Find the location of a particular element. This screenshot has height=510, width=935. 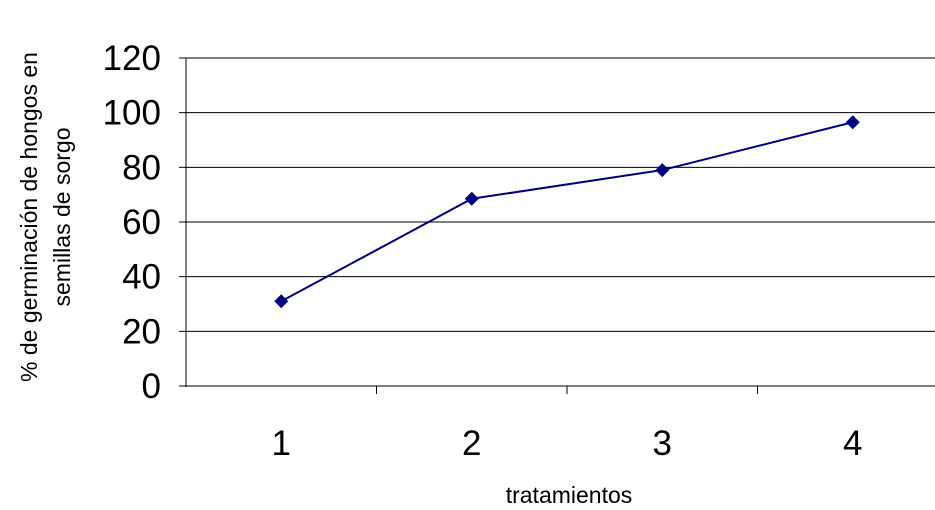

y-axis-title-line-1: % de germinación de hongos en is located at coordinates (29, 217).